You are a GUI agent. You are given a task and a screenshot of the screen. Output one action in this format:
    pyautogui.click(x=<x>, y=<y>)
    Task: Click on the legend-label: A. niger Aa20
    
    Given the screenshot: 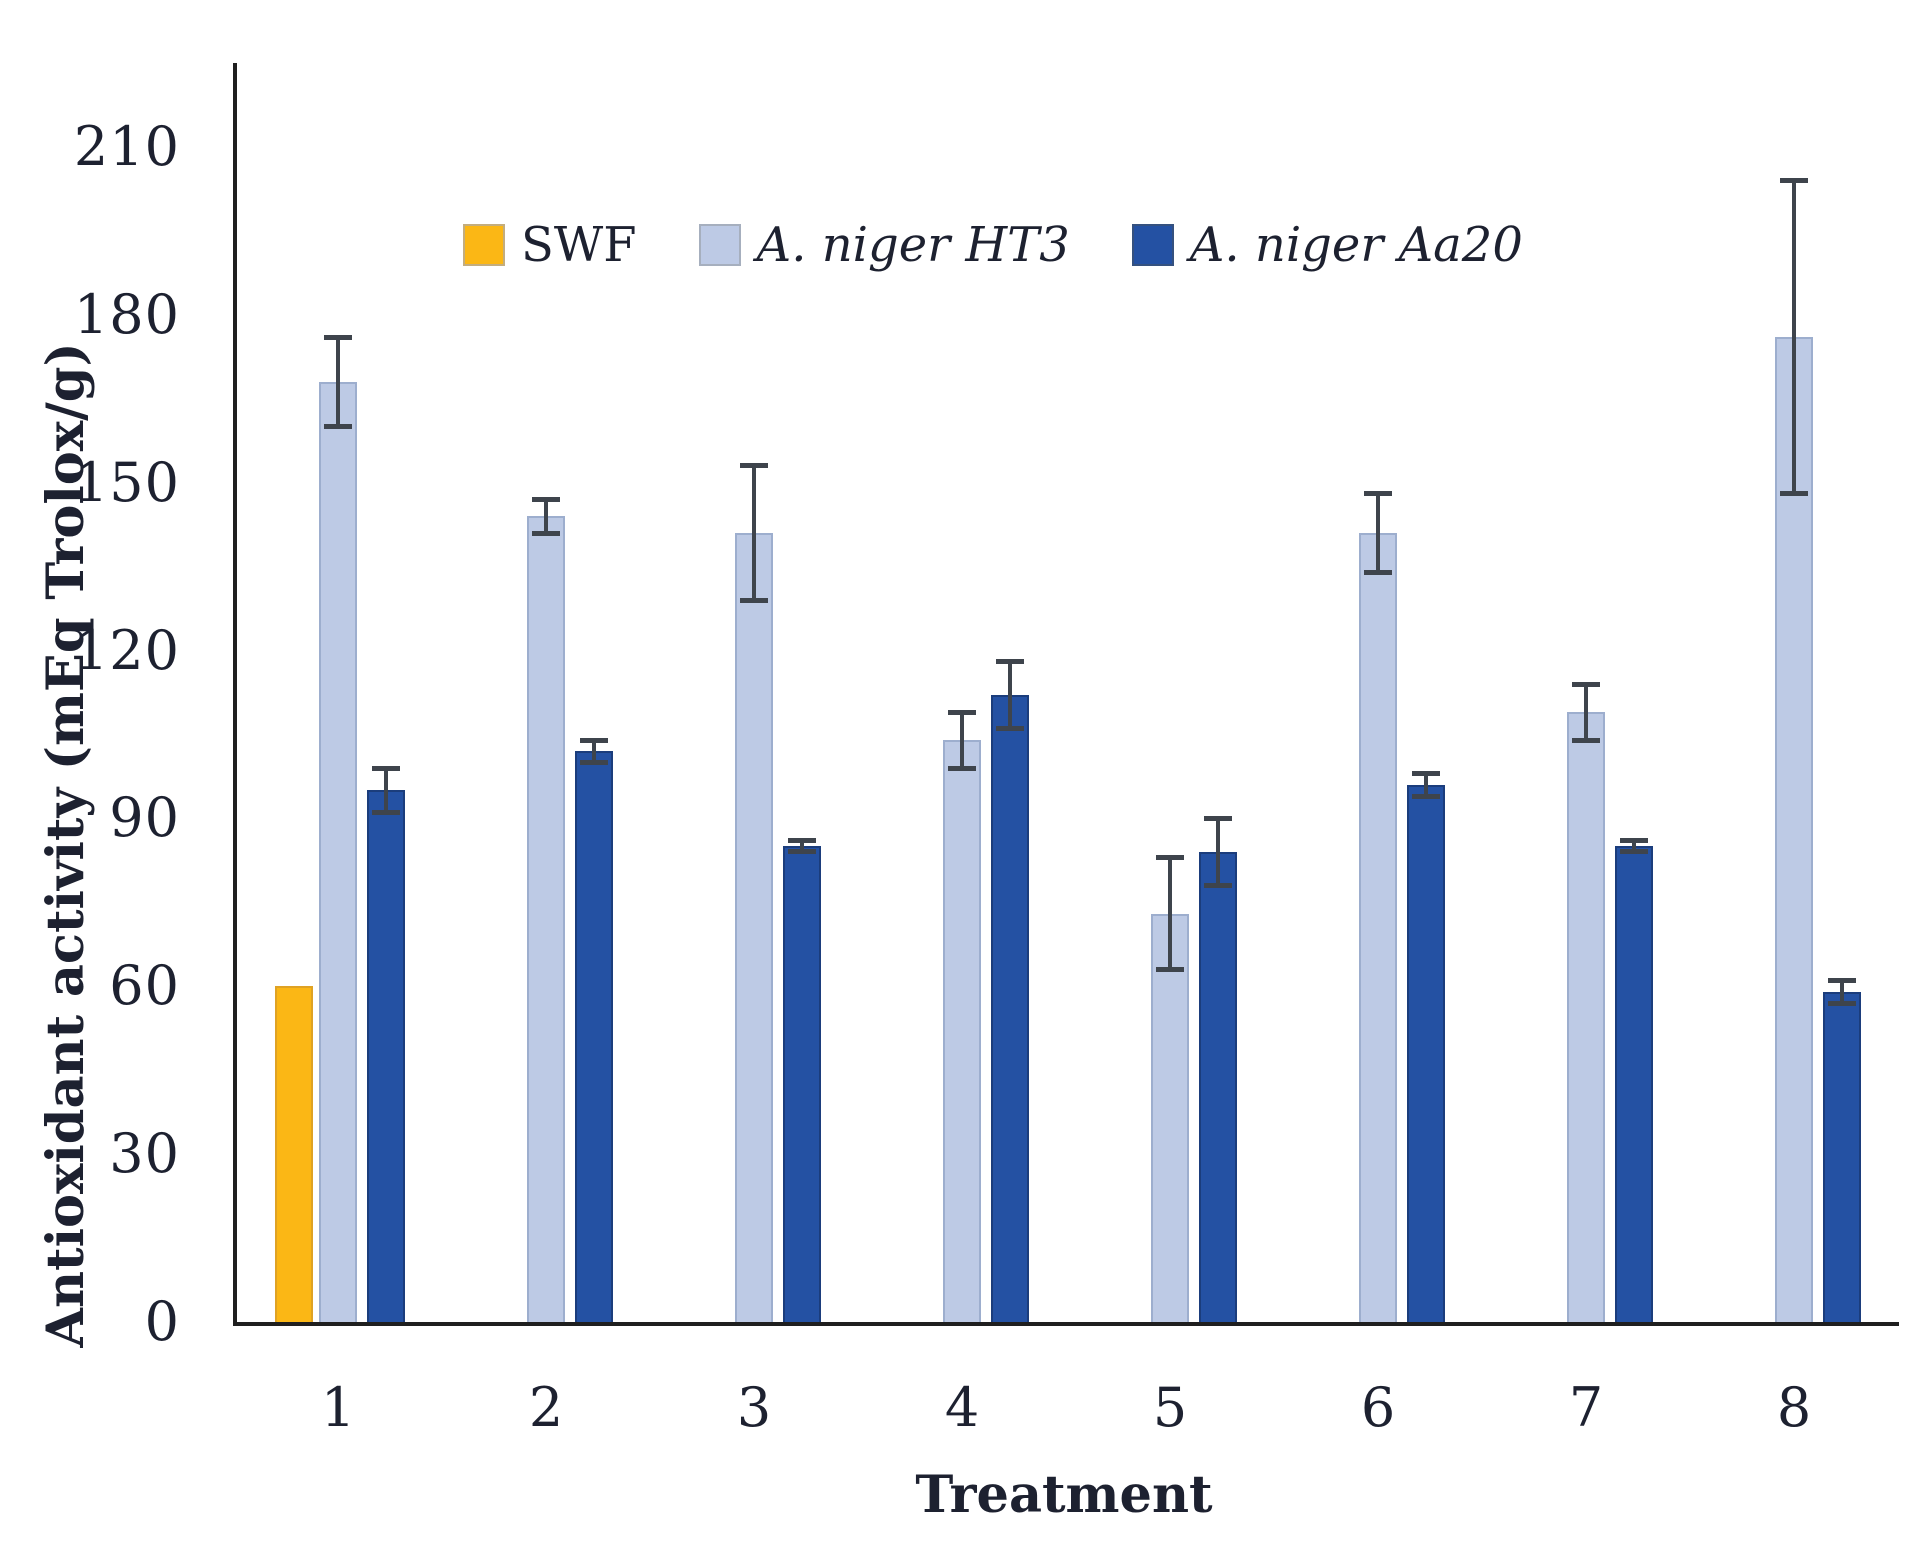 What is the action you would take?
    pyautogui.click(x=1356, y=245)
    